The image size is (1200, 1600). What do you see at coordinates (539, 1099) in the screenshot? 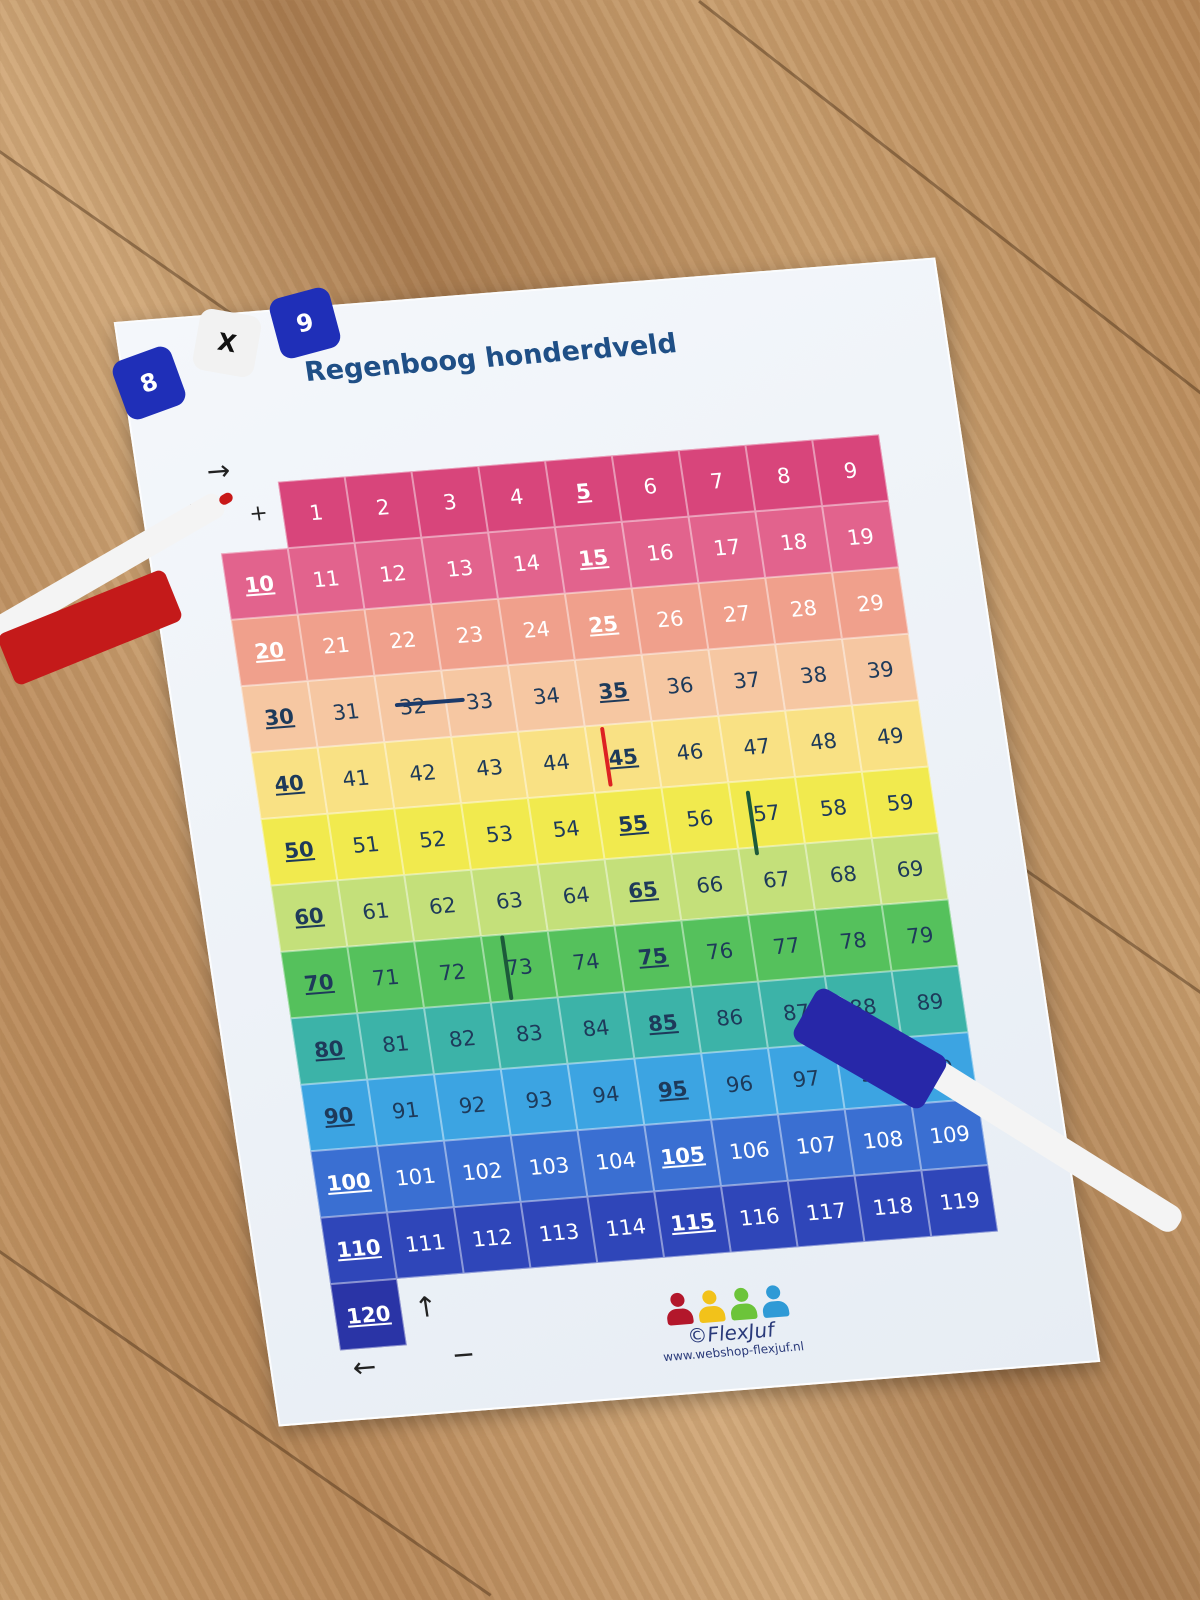
I see `number-cell: 93` at bounding box center [539, 1099].